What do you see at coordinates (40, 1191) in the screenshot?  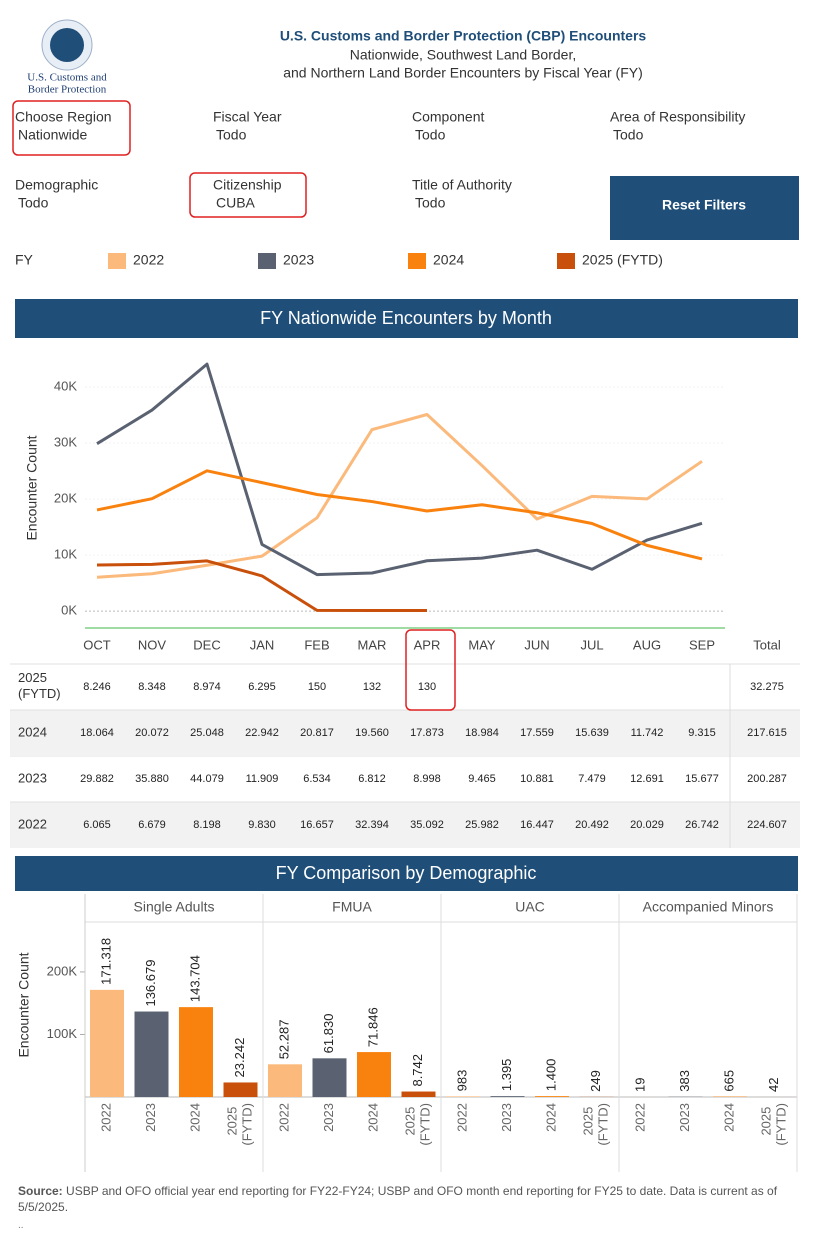 I see `source-label: Source:` at bounding box center [40, 1191].